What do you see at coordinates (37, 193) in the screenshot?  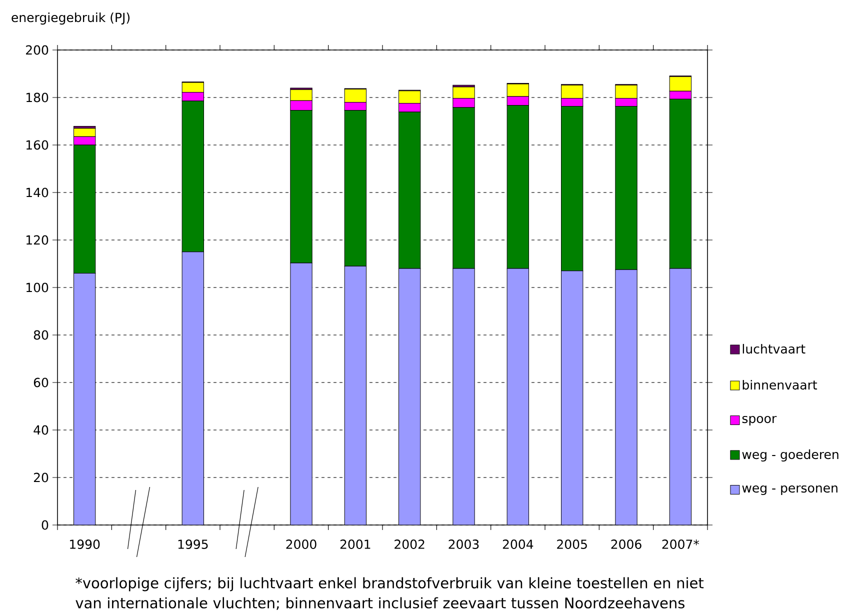 I see `y-tick-label: 140` at bounding box center [37, 193].